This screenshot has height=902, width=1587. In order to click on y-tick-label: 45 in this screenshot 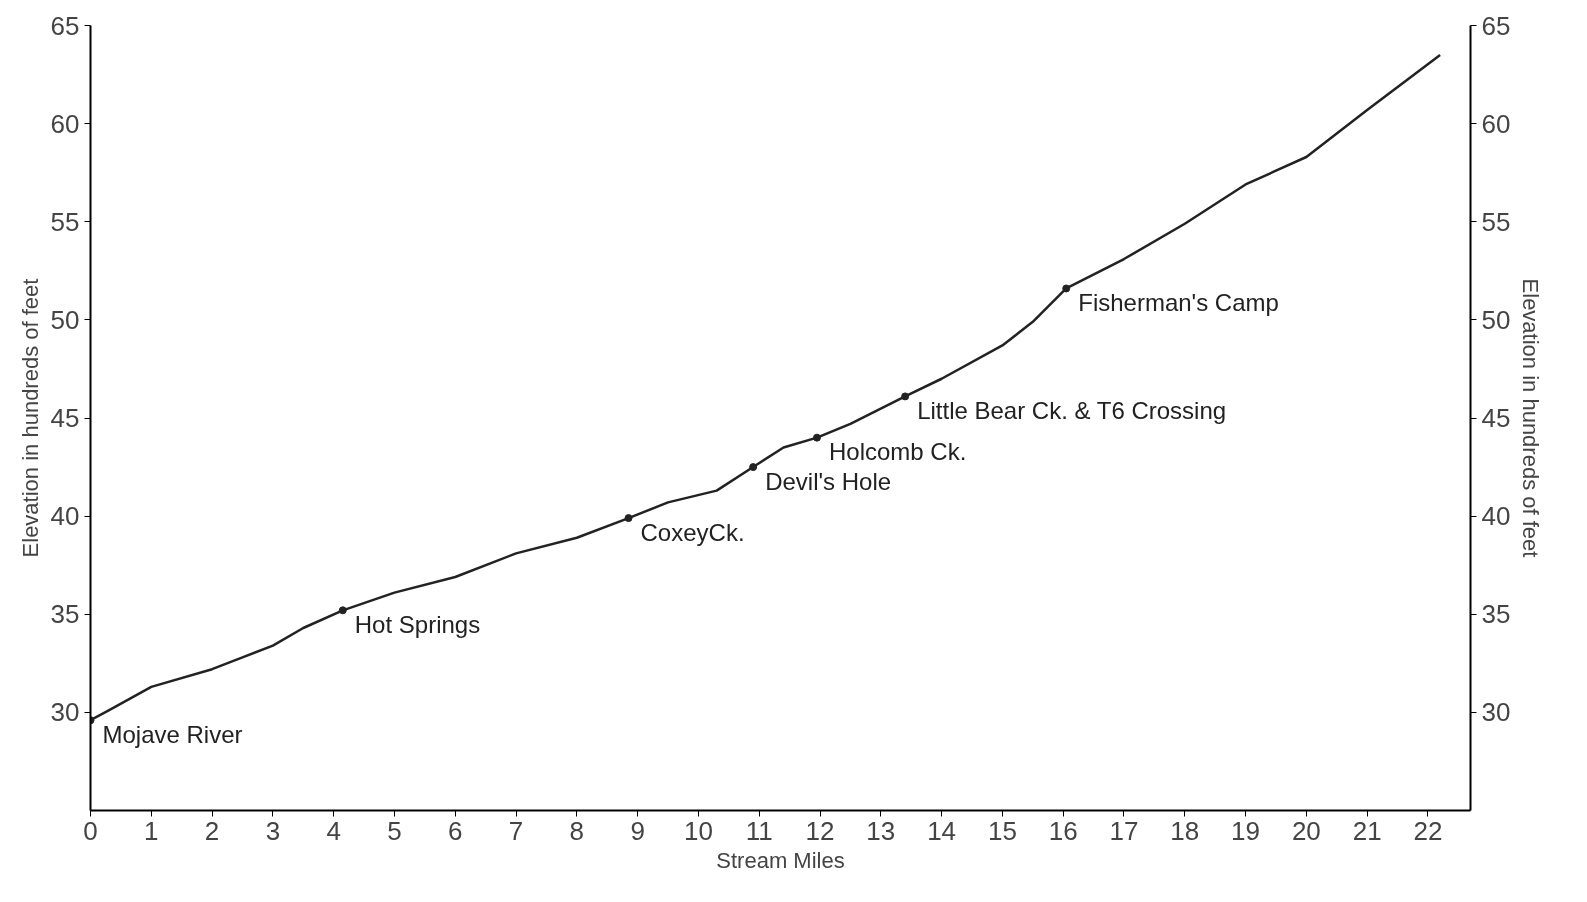, I will do `click(65, 418)`.